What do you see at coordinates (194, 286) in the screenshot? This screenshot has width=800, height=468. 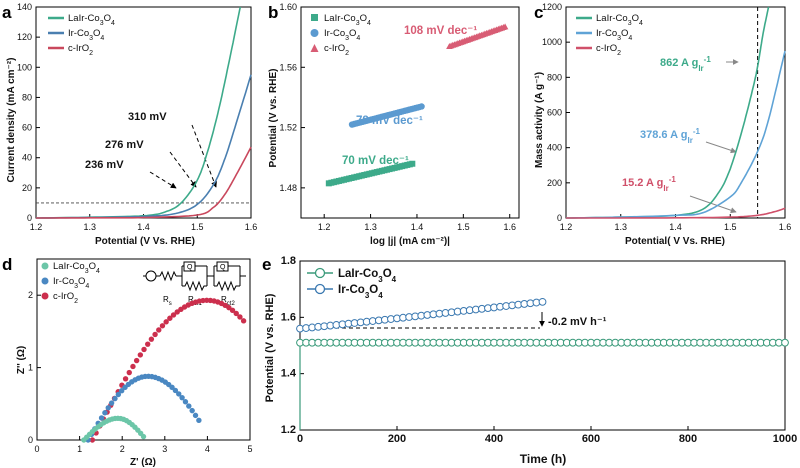 I see `circuit-resistor-rct1` at bounding box center [194, 286].